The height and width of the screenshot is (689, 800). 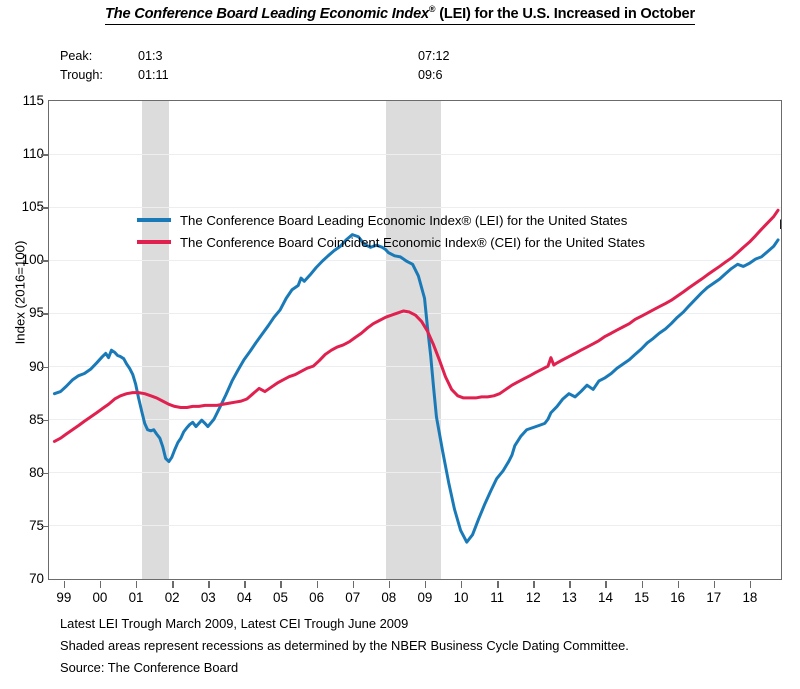 I want to click on x-axis-tick-label: 11, so click(x=497, y=597).